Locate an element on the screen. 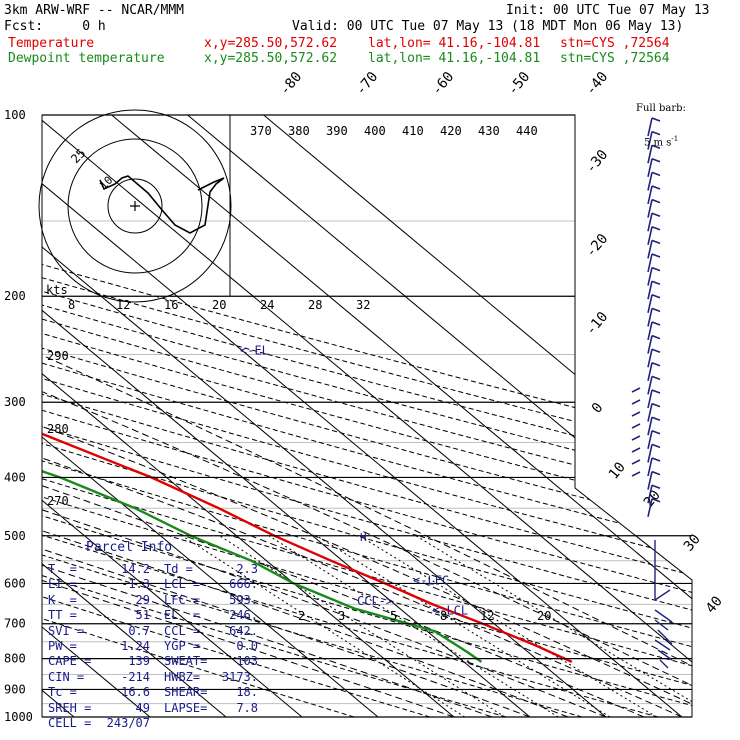 Image resolution: width=740 pixels, height=740 pixels. level-marker-h: H is located at coordinates (363, 537).